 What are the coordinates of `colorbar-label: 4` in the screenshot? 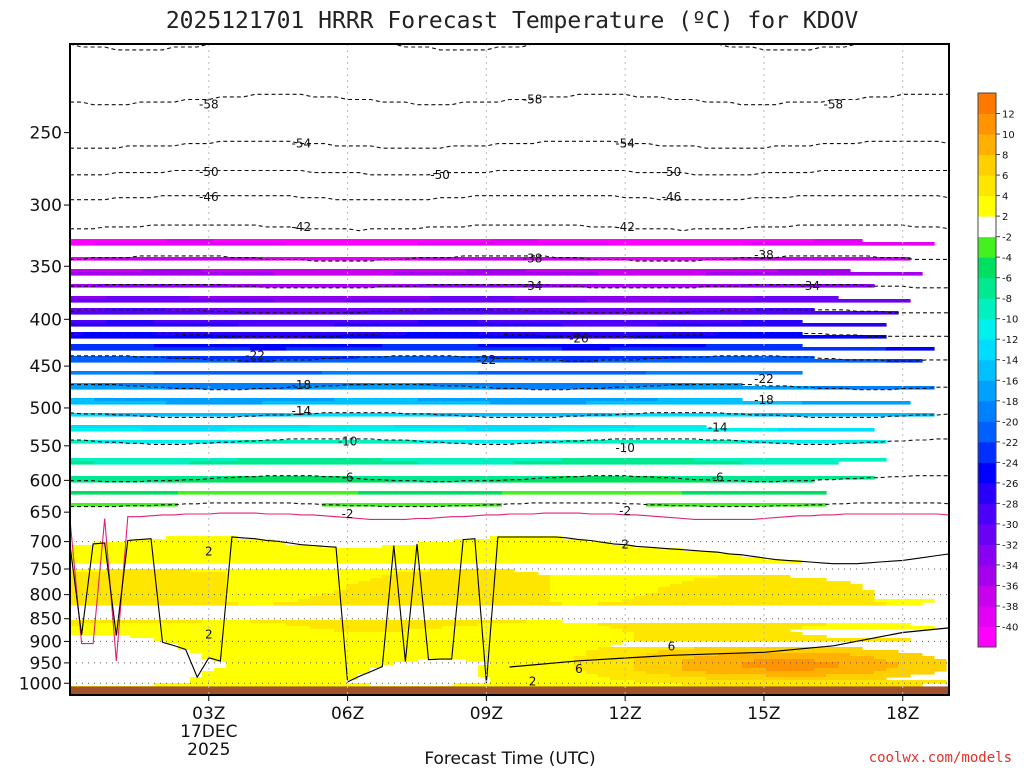 It's located at (1005, 197).